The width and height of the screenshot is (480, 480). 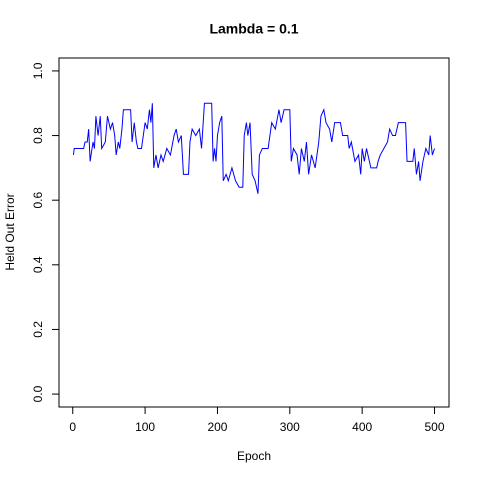 What do you see at coordinates (254, 456) in the screenshot?
I see `x-axis-label: Epoch` at bounding box center [254, 456].